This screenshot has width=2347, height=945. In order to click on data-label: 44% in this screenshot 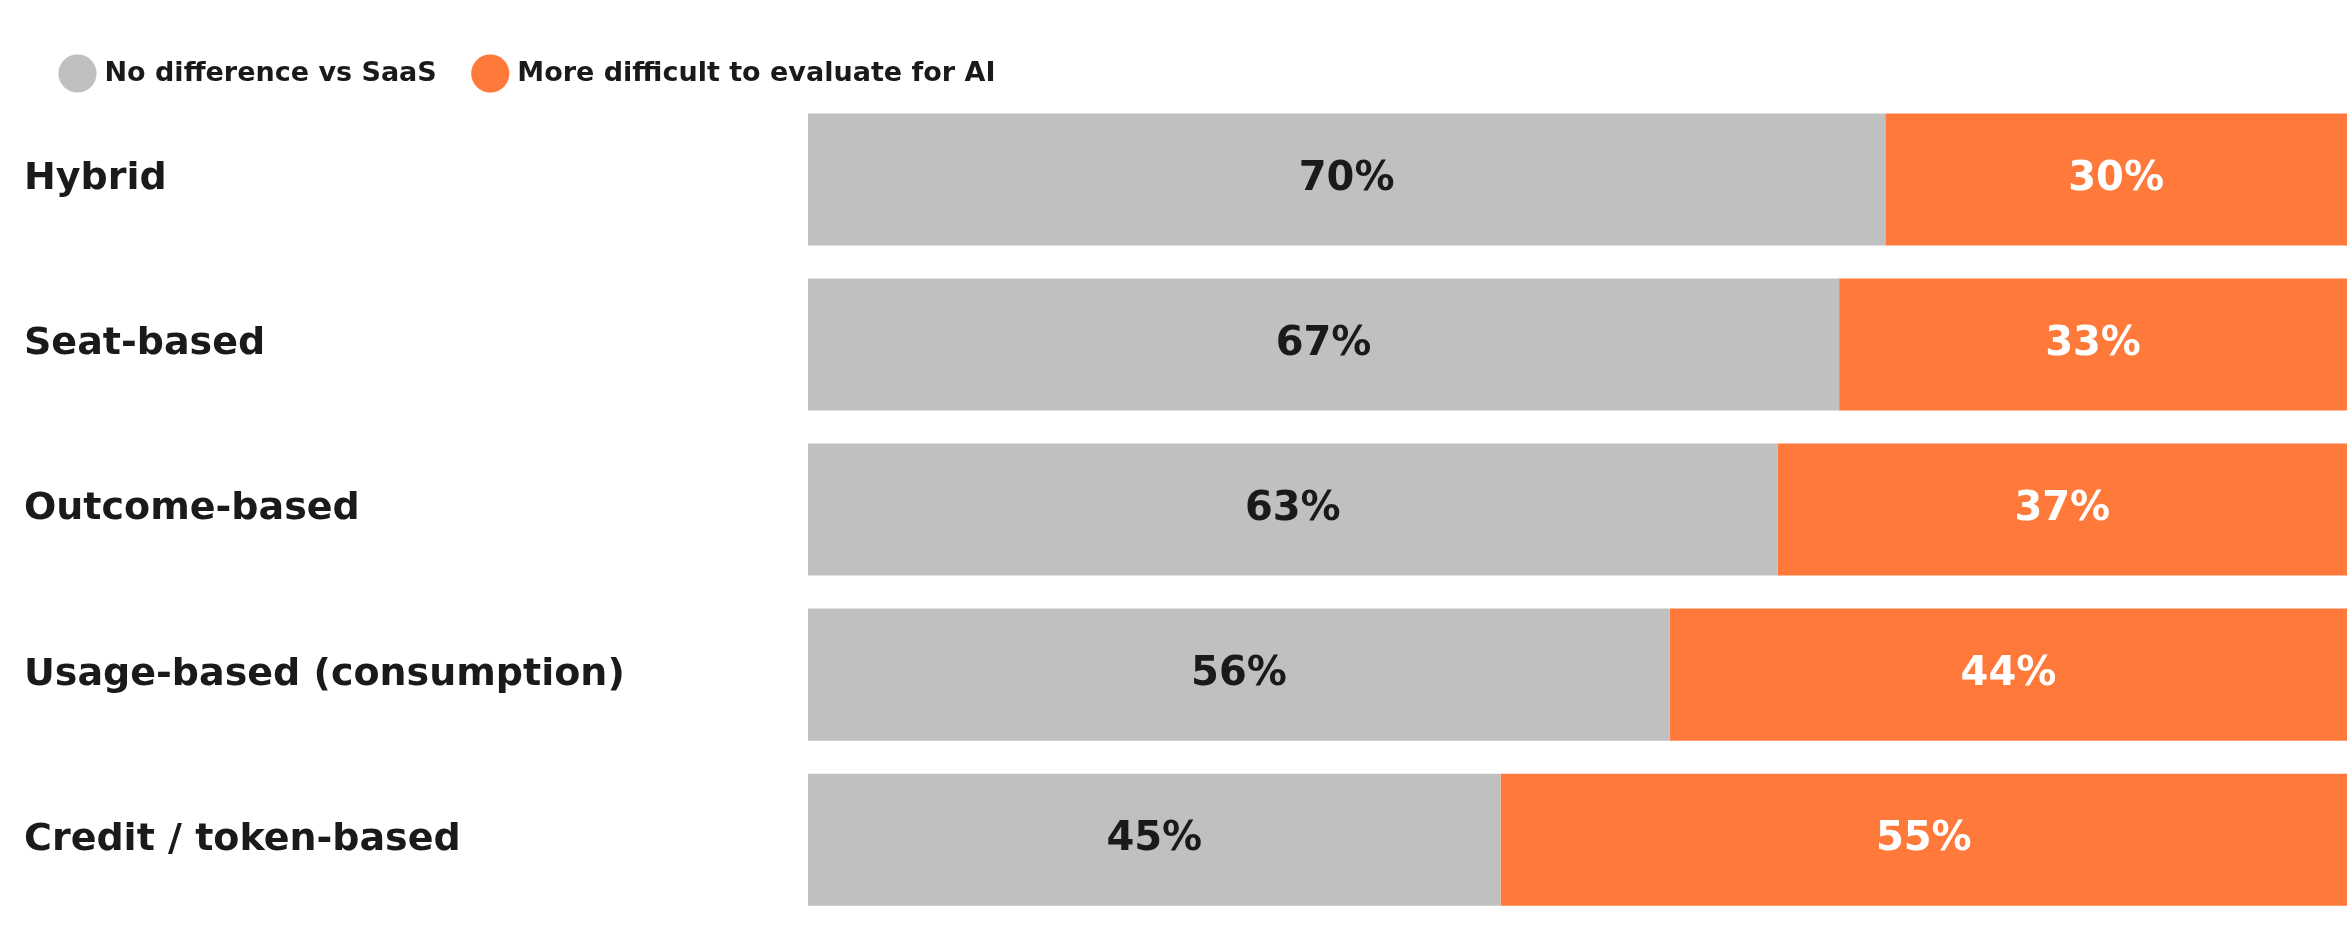, I will do `click(2008, 671)`.